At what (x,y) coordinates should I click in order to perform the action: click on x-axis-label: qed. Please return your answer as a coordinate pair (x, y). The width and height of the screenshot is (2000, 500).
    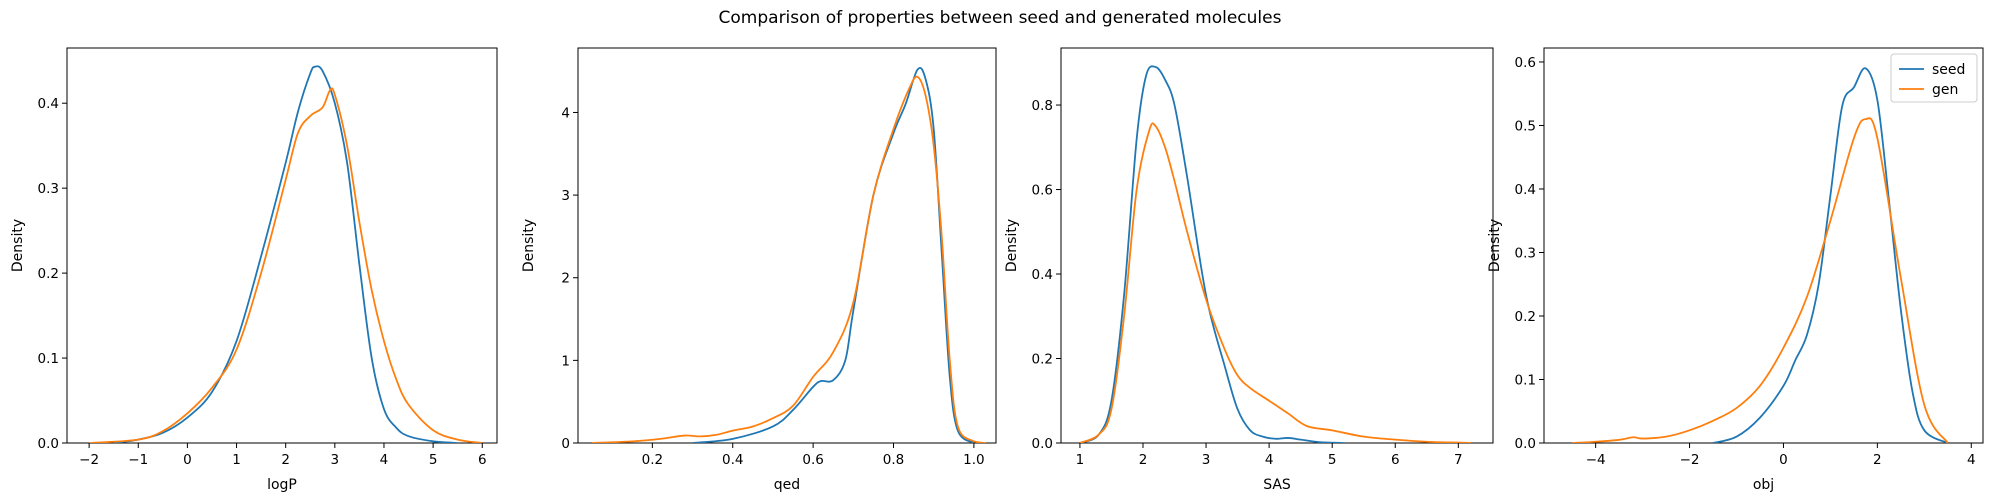
    Looking at the image, I should click on (787, 485).